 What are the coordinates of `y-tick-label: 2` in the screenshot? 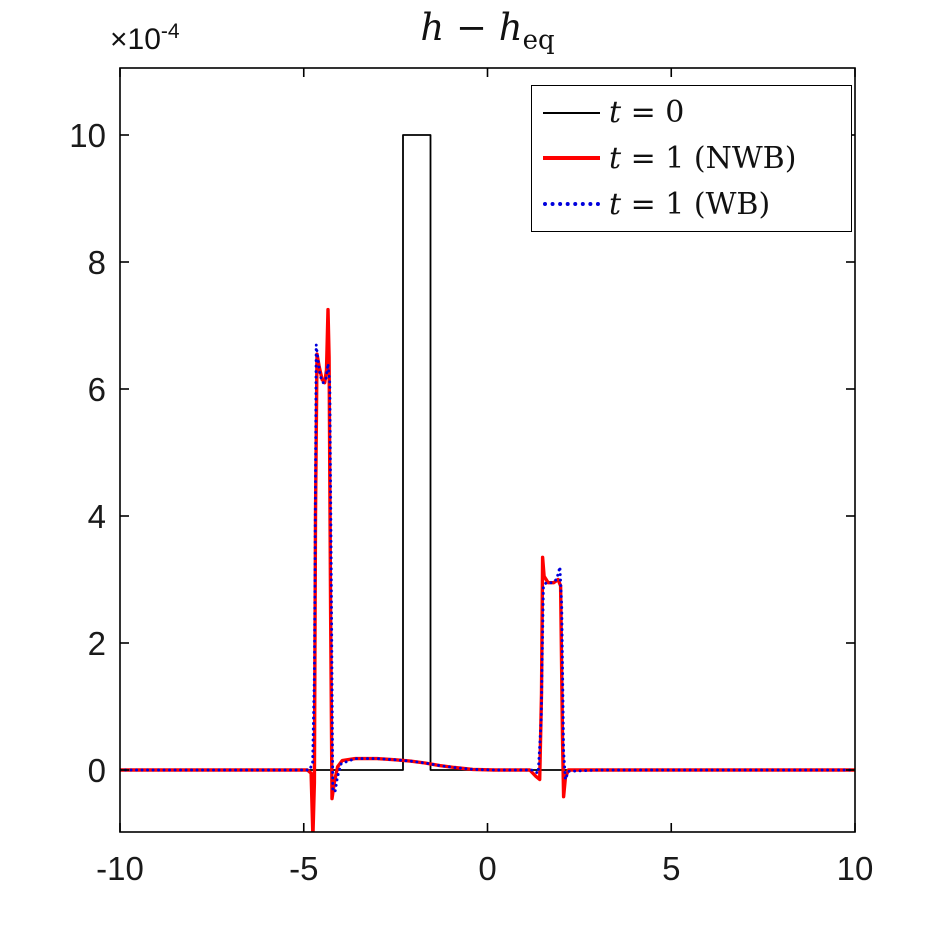 It's located at (97, 643).